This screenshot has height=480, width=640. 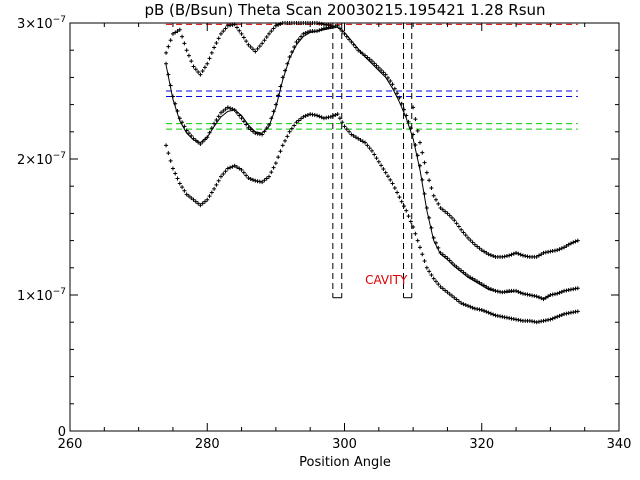 I want to click on x-tick-label-4: 340, so click(x=619, y=444).